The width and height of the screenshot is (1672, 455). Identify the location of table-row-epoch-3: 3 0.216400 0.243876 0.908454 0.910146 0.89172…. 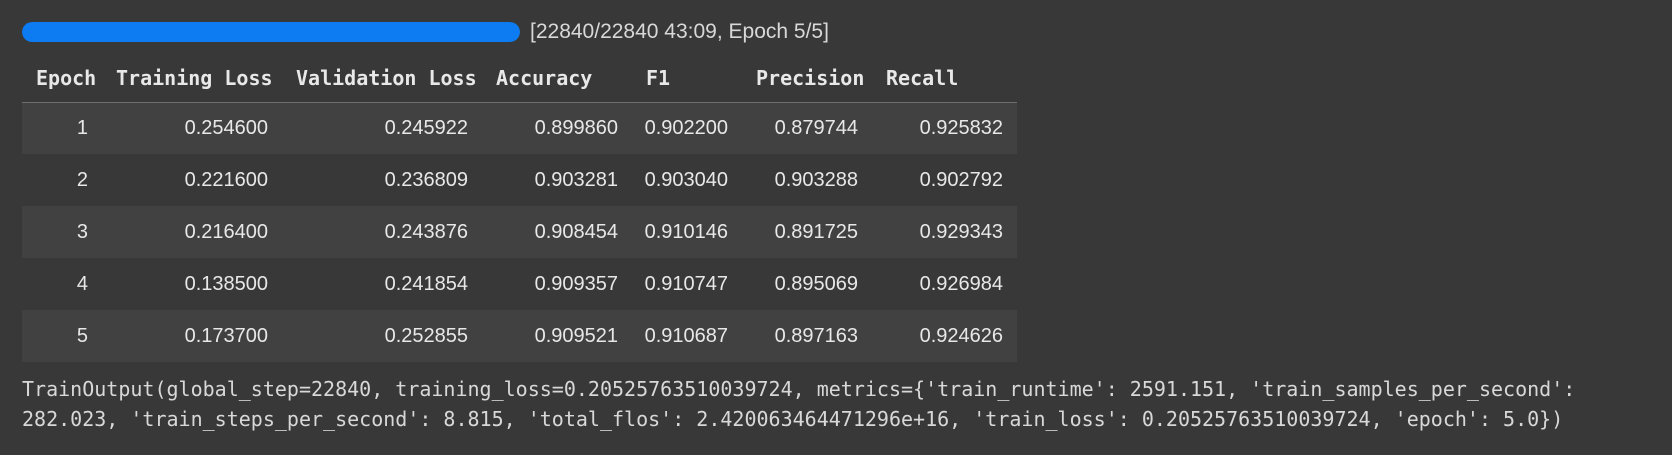
(519, 232).